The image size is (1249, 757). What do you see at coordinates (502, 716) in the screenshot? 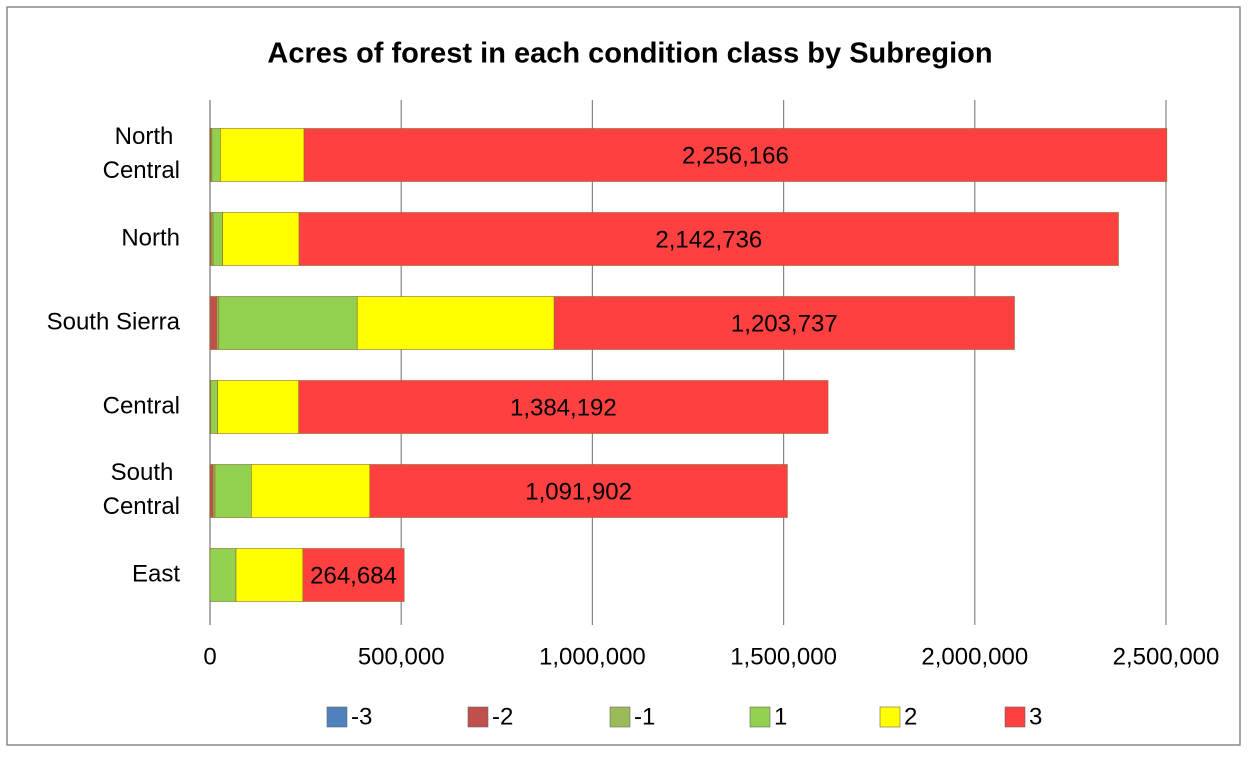
I see `legend-label: -2` at bounding box center [502, 716].